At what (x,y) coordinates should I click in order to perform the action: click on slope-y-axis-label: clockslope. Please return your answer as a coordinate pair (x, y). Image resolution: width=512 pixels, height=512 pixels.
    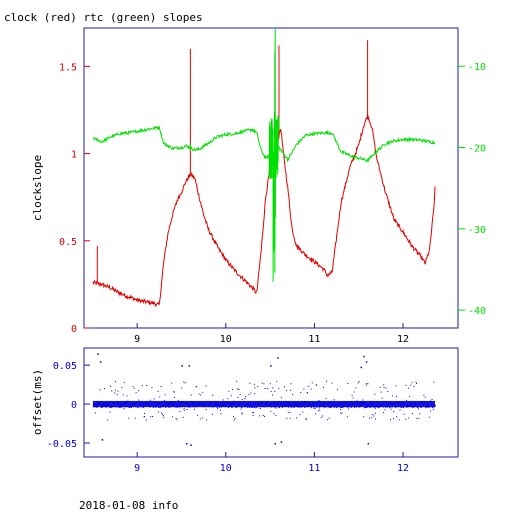
    Looking at the image, I should click on (37, 188).